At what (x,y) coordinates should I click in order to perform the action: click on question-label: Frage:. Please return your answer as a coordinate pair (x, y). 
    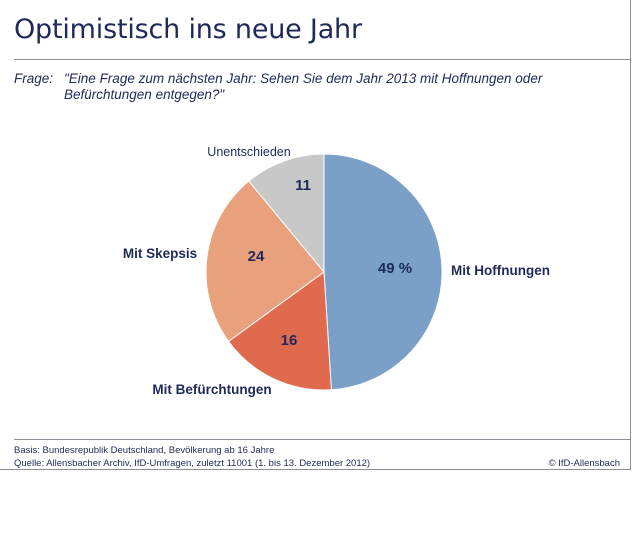
    Looking at the image, I should click on (34, 78).